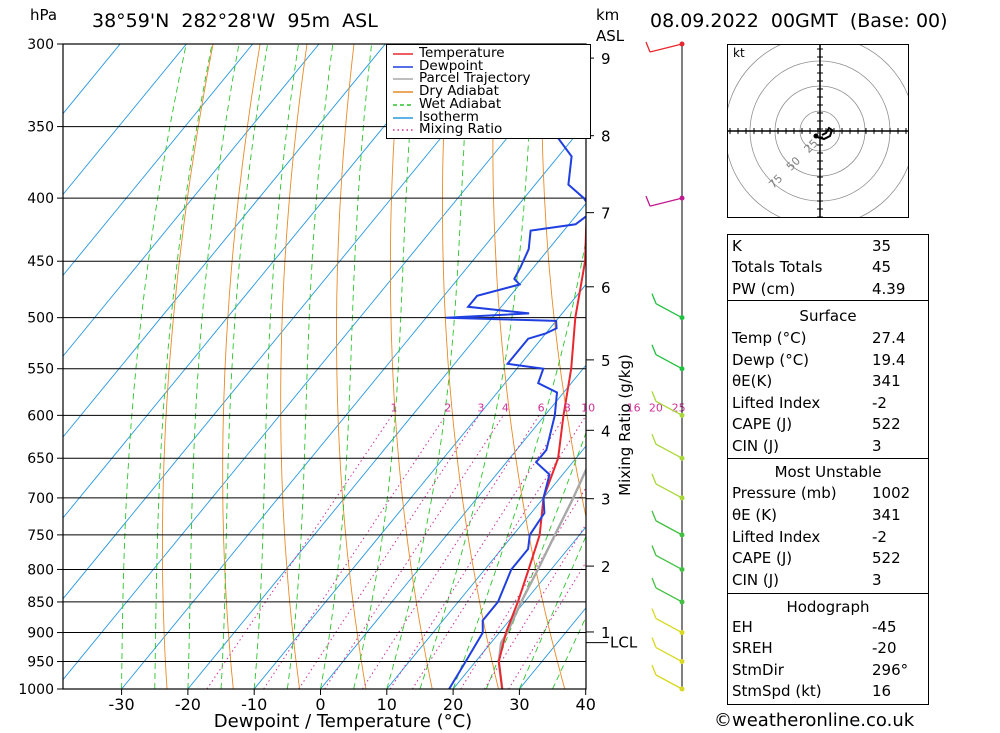 The width and height of the screenshot is (1000, 733). I want to click on temperature-series, so click(541, 445).